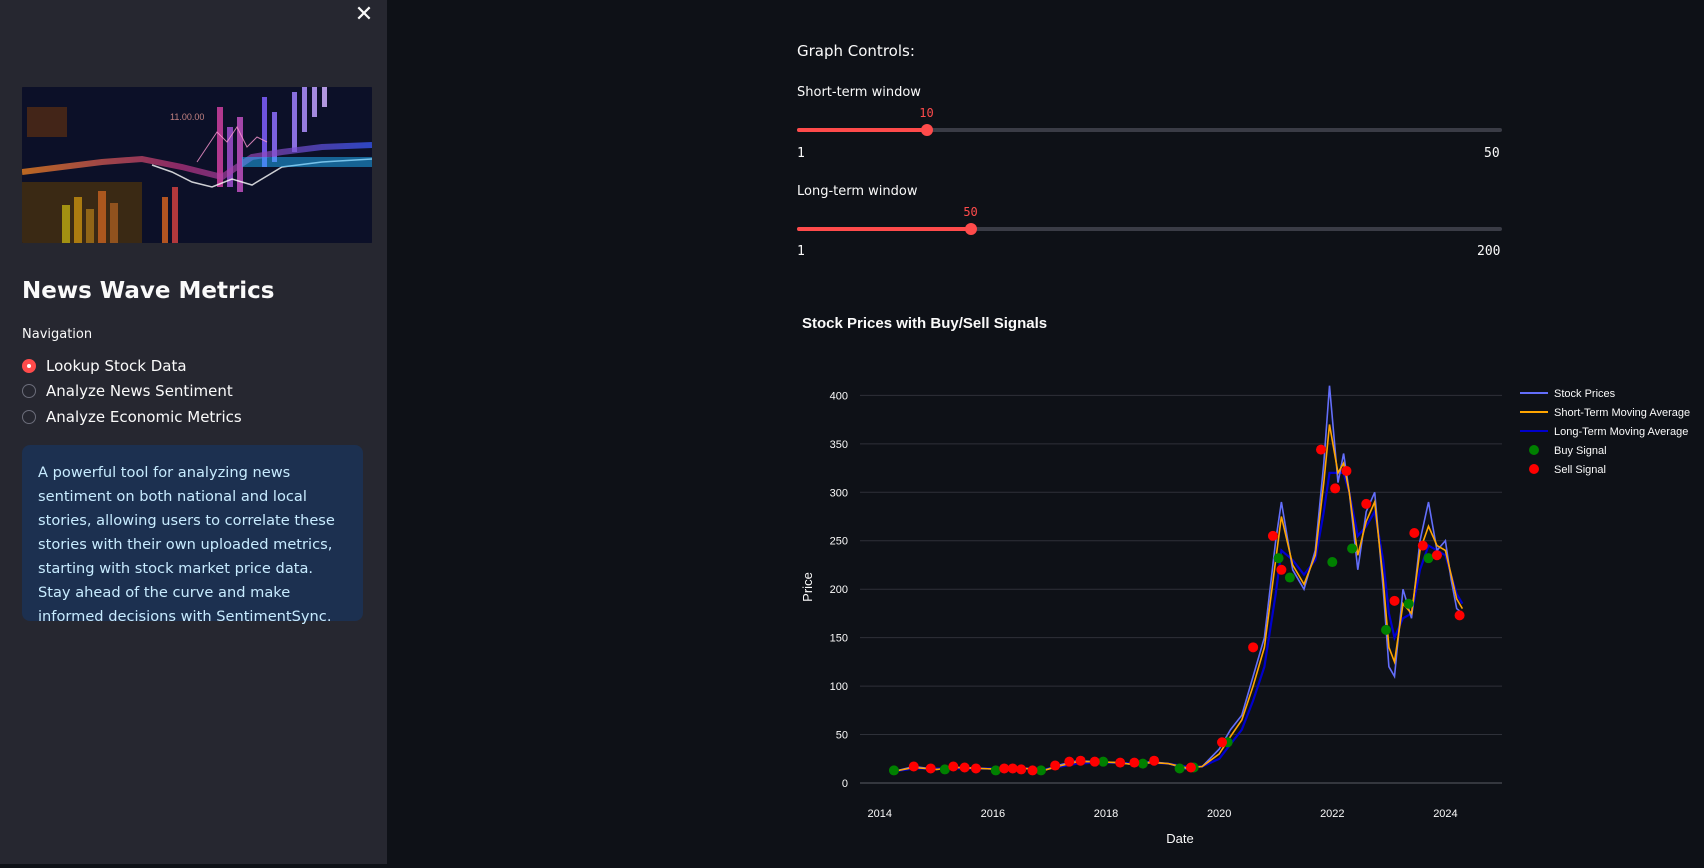 The height and width of the screenshot is (868, 1704). What do you see at coordinates (187, 117) in the screenshot?
I see `hero-chart-text: 11.00.00` at bounding box center [187, 117].